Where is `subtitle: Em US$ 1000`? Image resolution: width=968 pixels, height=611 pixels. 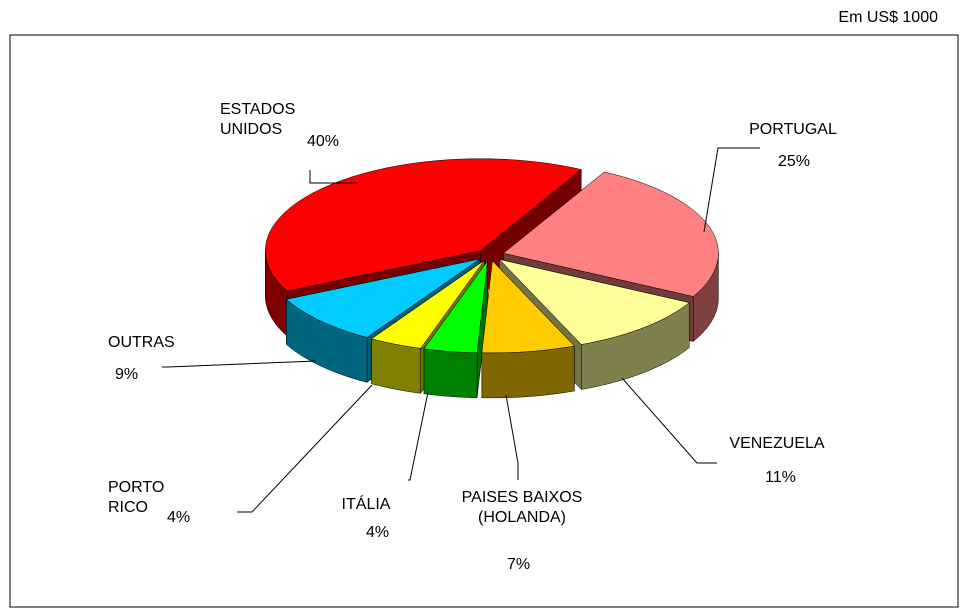 subtitle: Em US$ 1000 is located at coordinates (888, 17).